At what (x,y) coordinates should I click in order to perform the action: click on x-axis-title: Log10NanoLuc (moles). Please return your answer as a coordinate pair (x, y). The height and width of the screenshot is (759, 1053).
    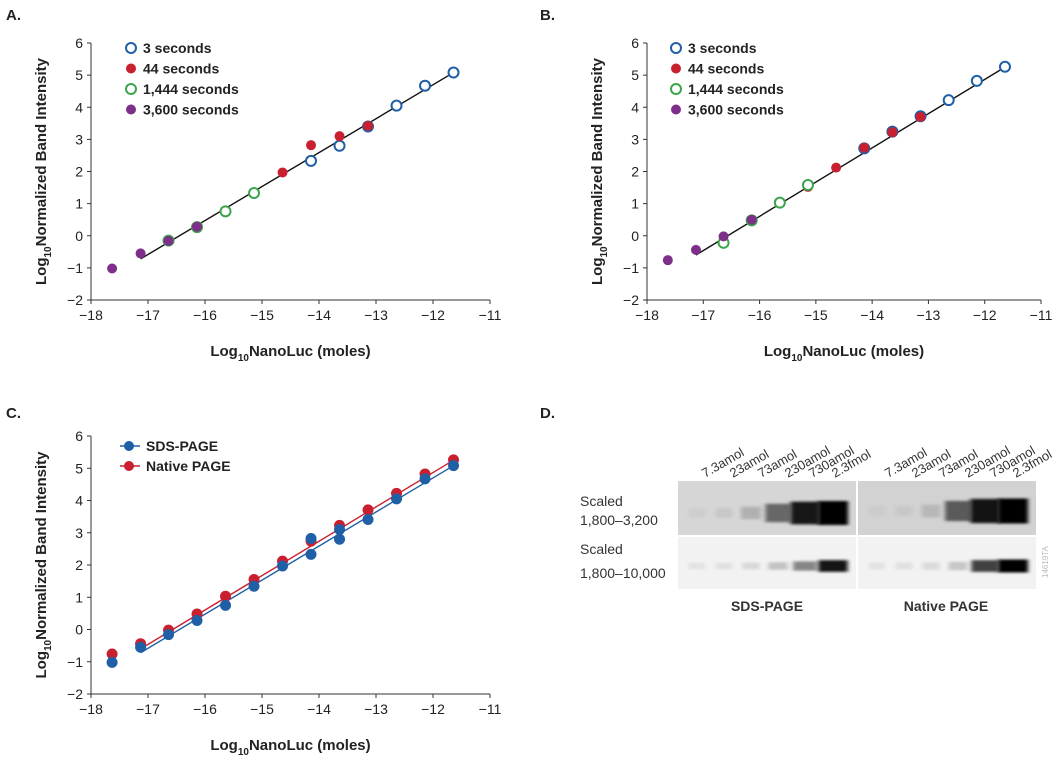
    Looking at the image, I should click on (290, 747).